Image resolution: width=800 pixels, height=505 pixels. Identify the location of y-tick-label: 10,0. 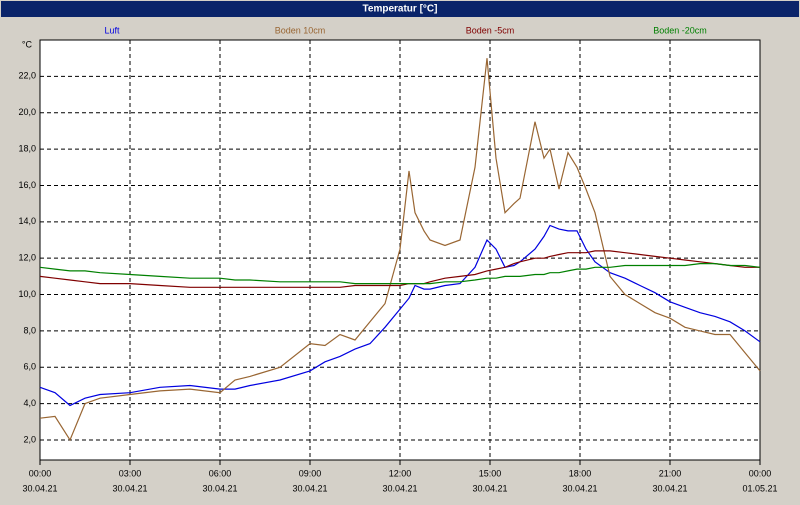
(27, 294).